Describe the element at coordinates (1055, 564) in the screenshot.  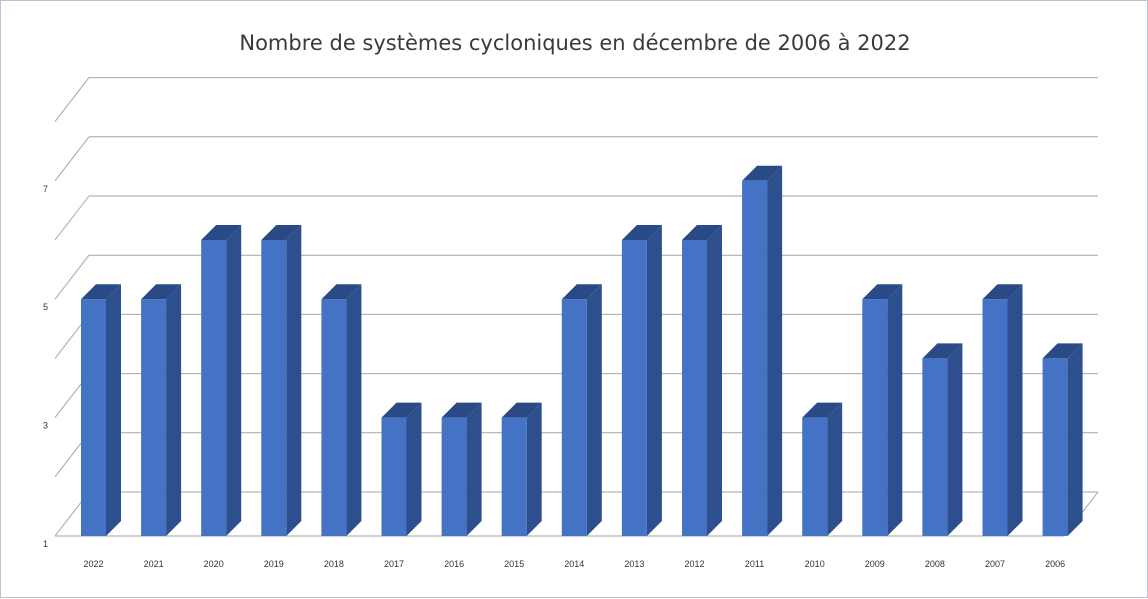
I see `x-tick-label: 2006` at that location.